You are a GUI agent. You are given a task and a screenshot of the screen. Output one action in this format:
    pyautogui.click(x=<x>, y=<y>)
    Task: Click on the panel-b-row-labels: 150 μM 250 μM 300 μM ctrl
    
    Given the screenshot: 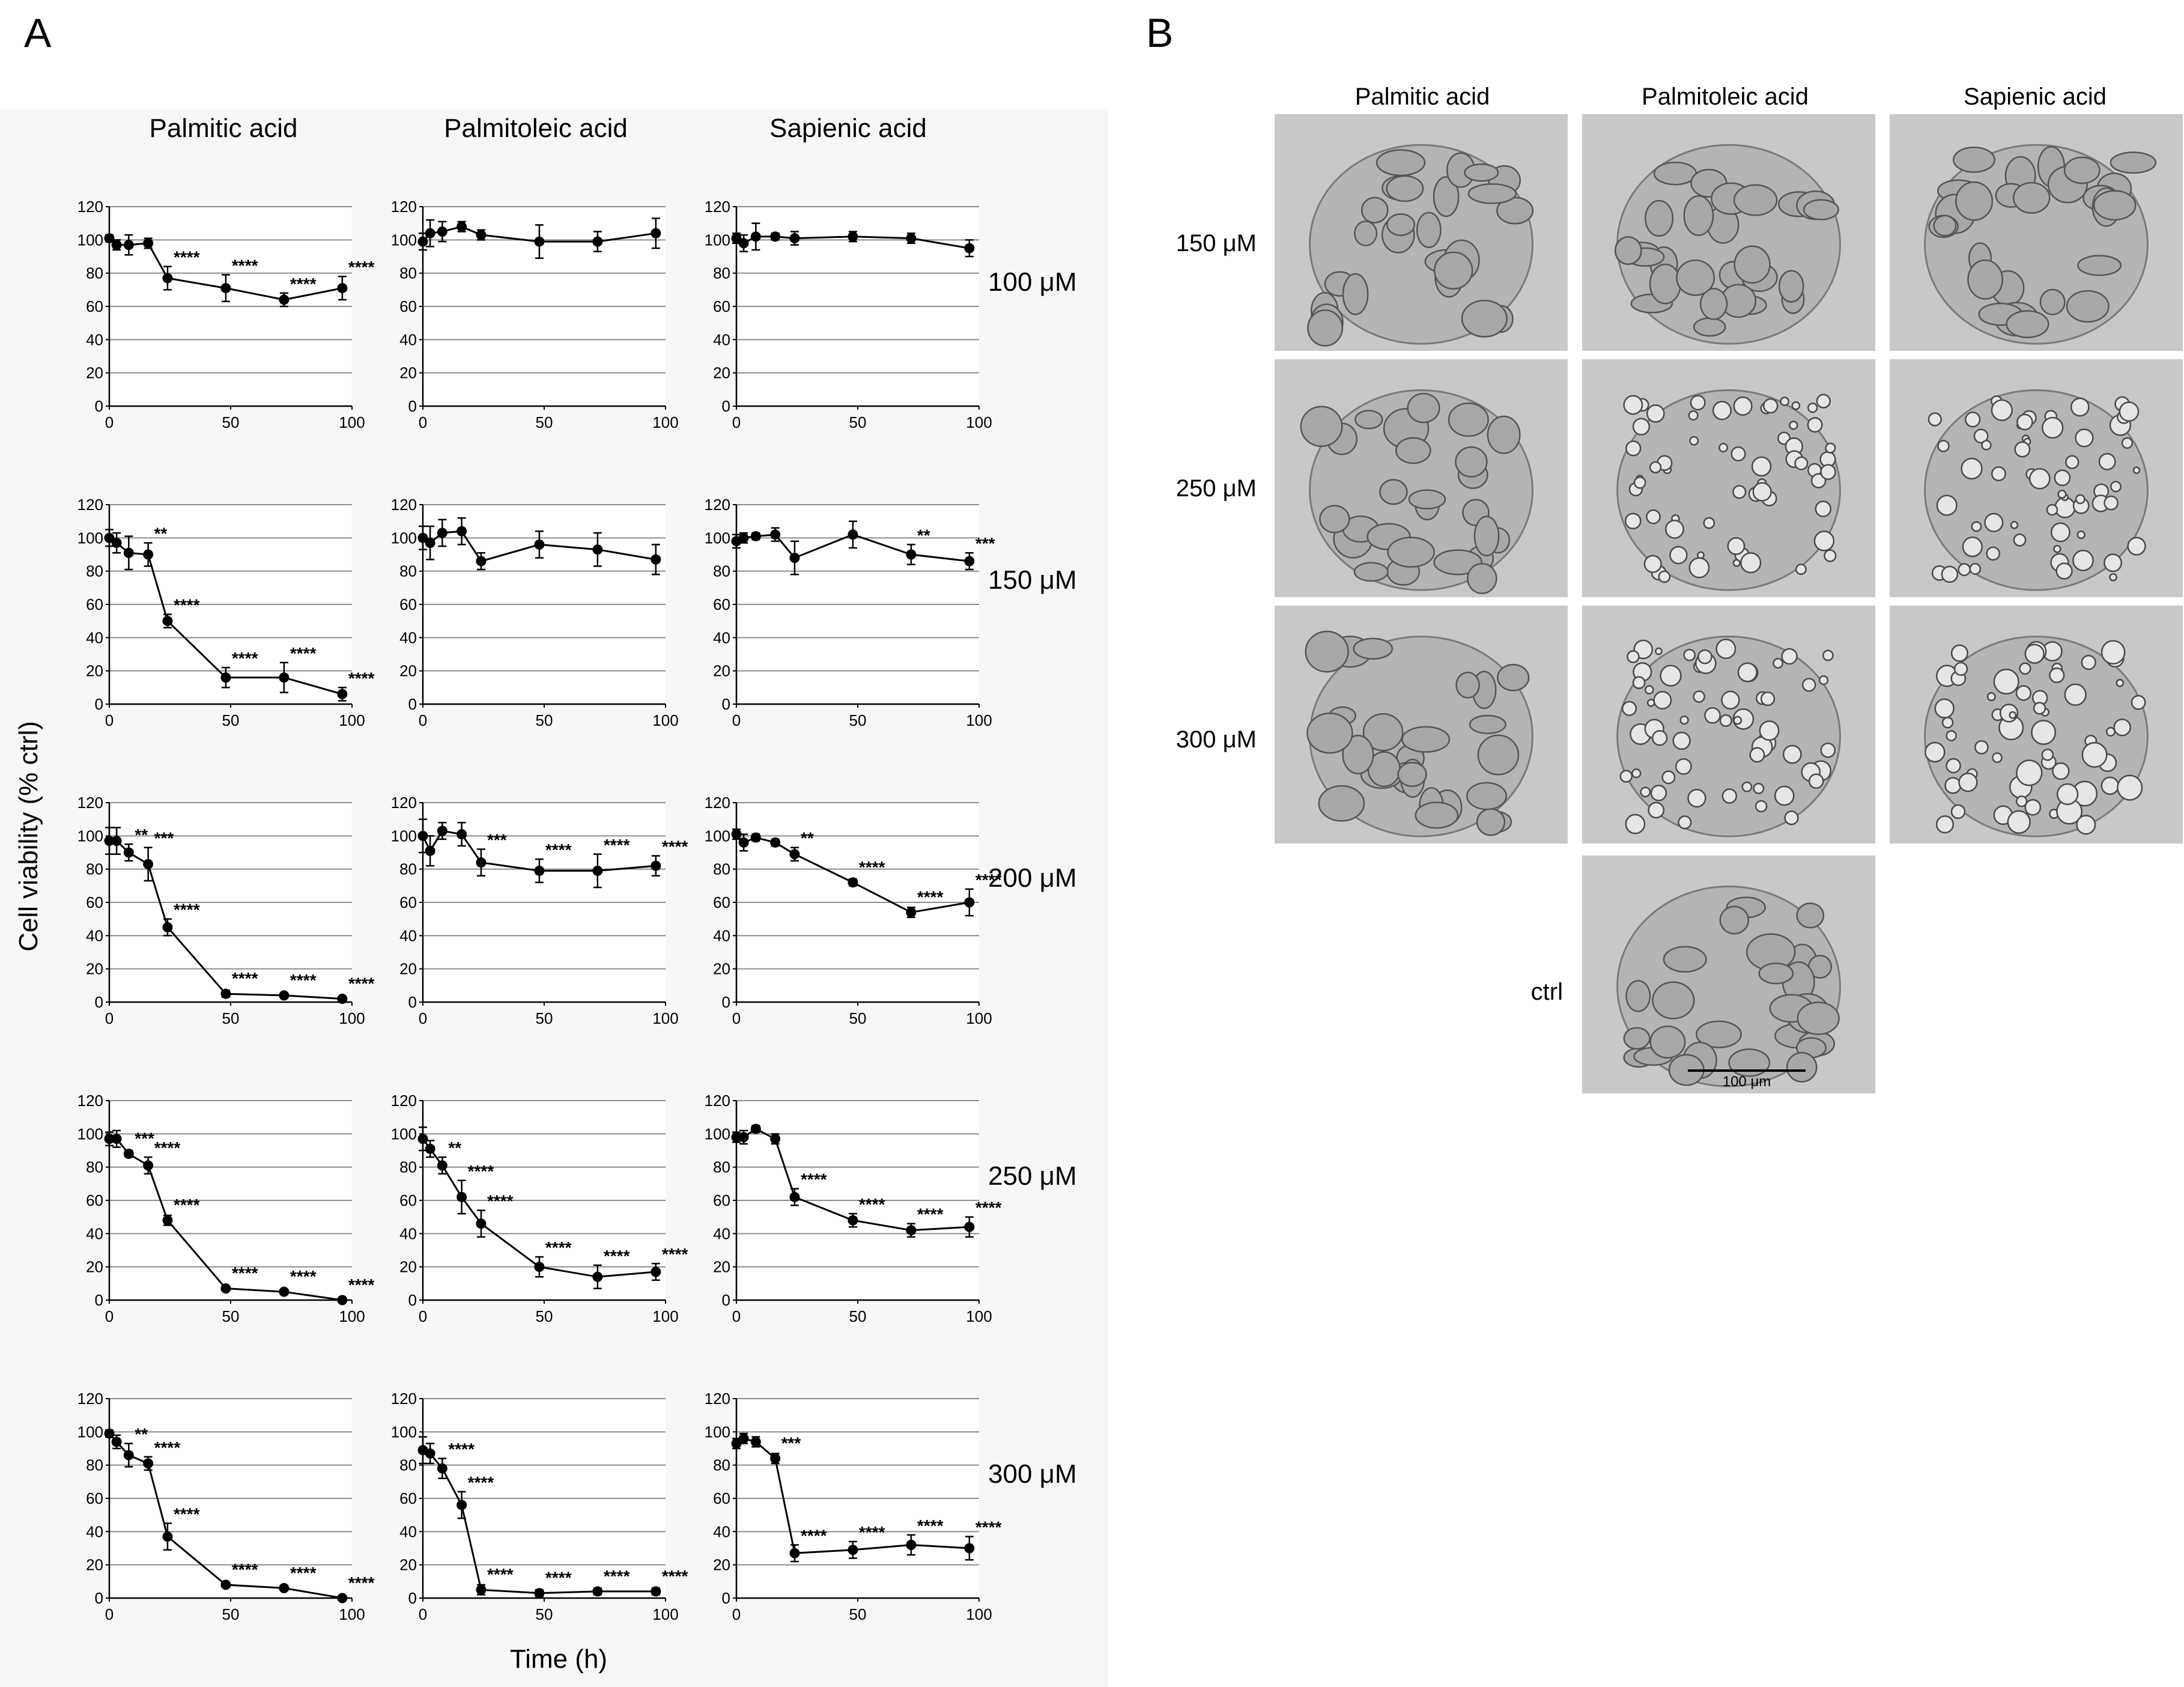 What is the action you would take?
    pyautogui.click(x=1370, y=618)
    